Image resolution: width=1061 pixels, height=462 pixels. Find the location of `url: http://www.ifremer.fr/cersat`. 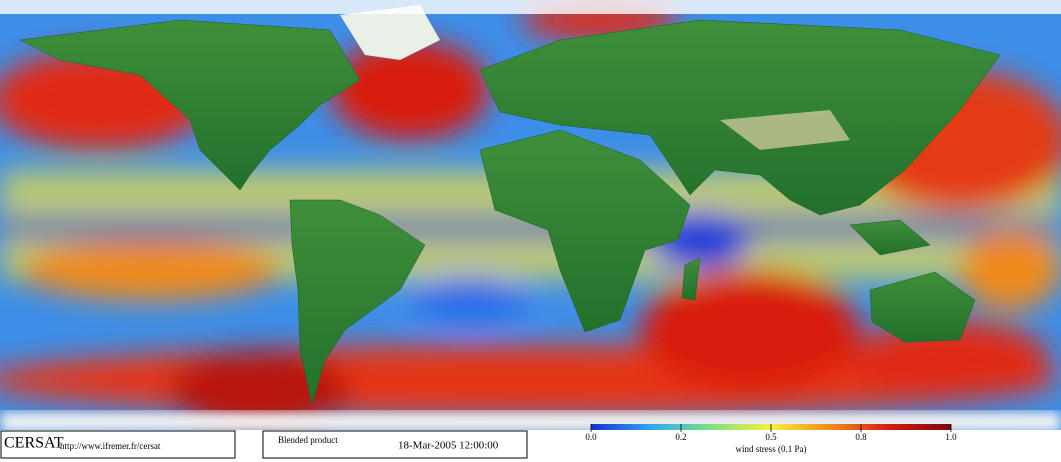

url: http://www.ifremer.fr/cersat is located at coordinates (110, 446).